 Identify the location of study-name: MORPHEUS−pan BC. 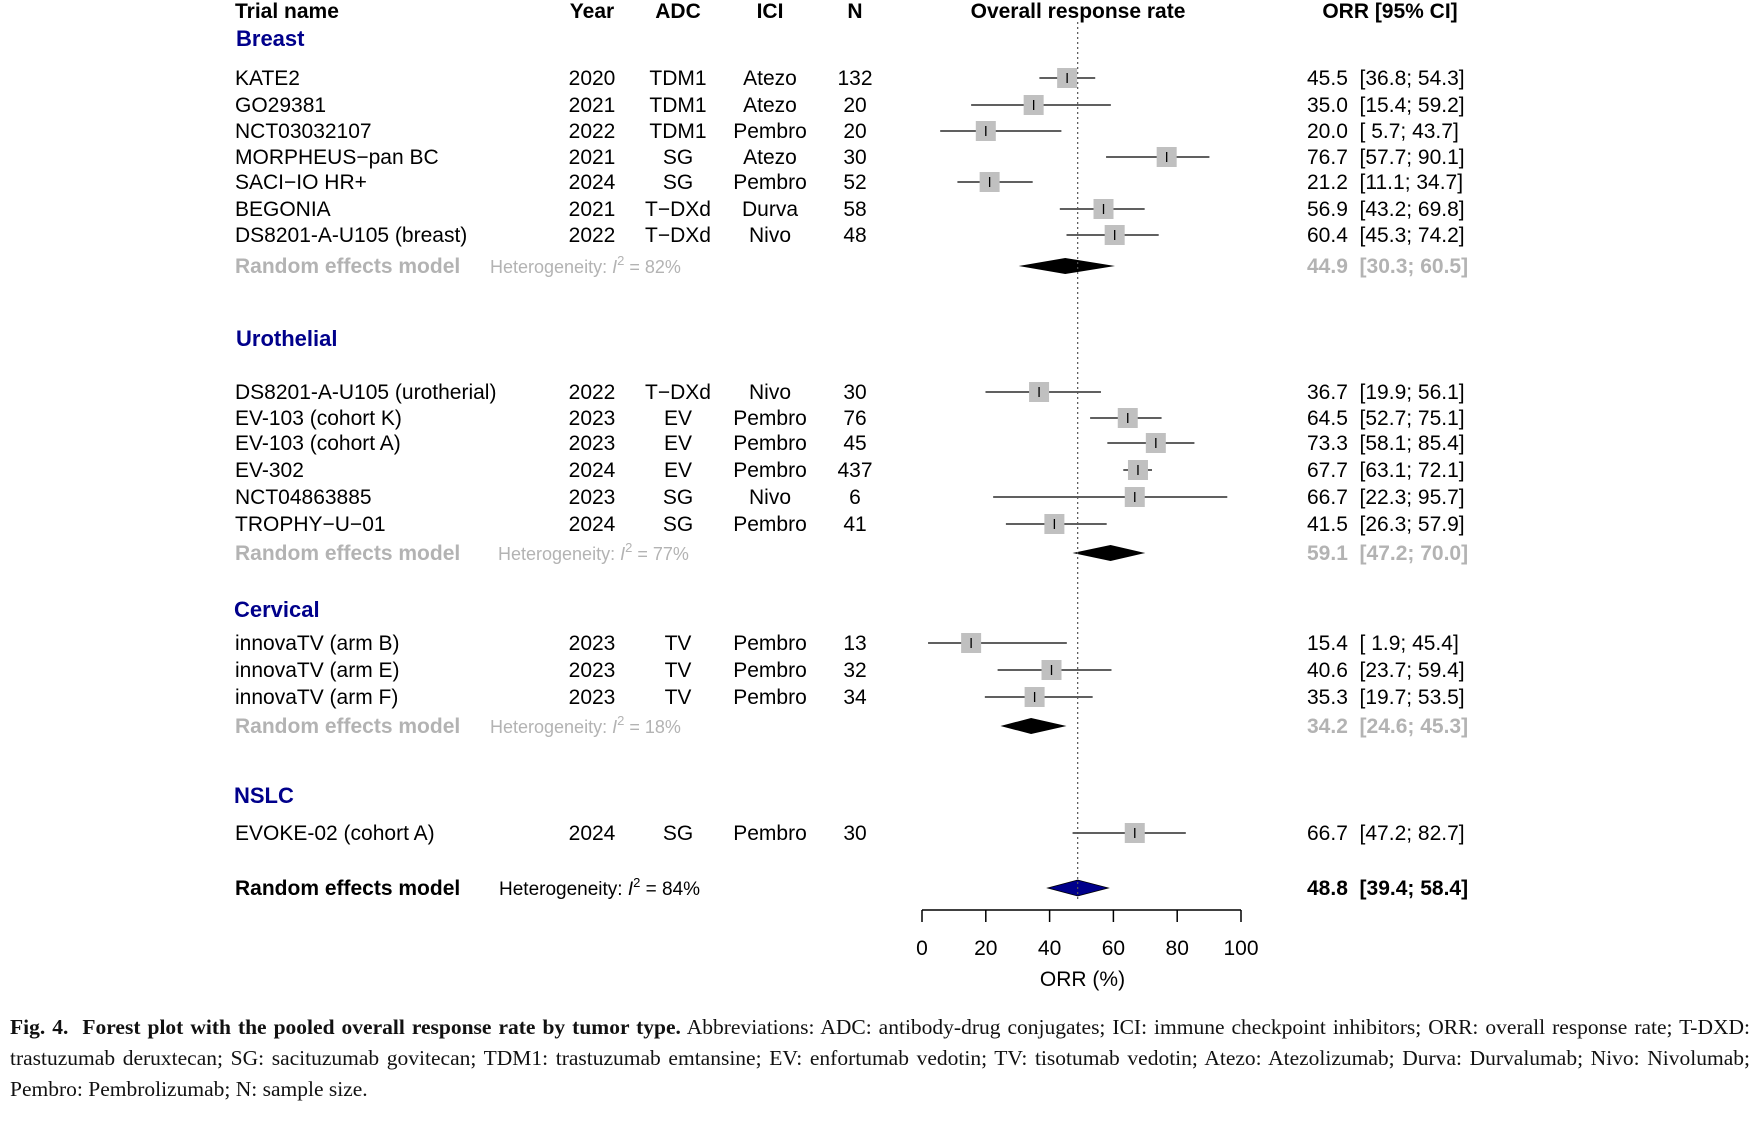
(337, 157).